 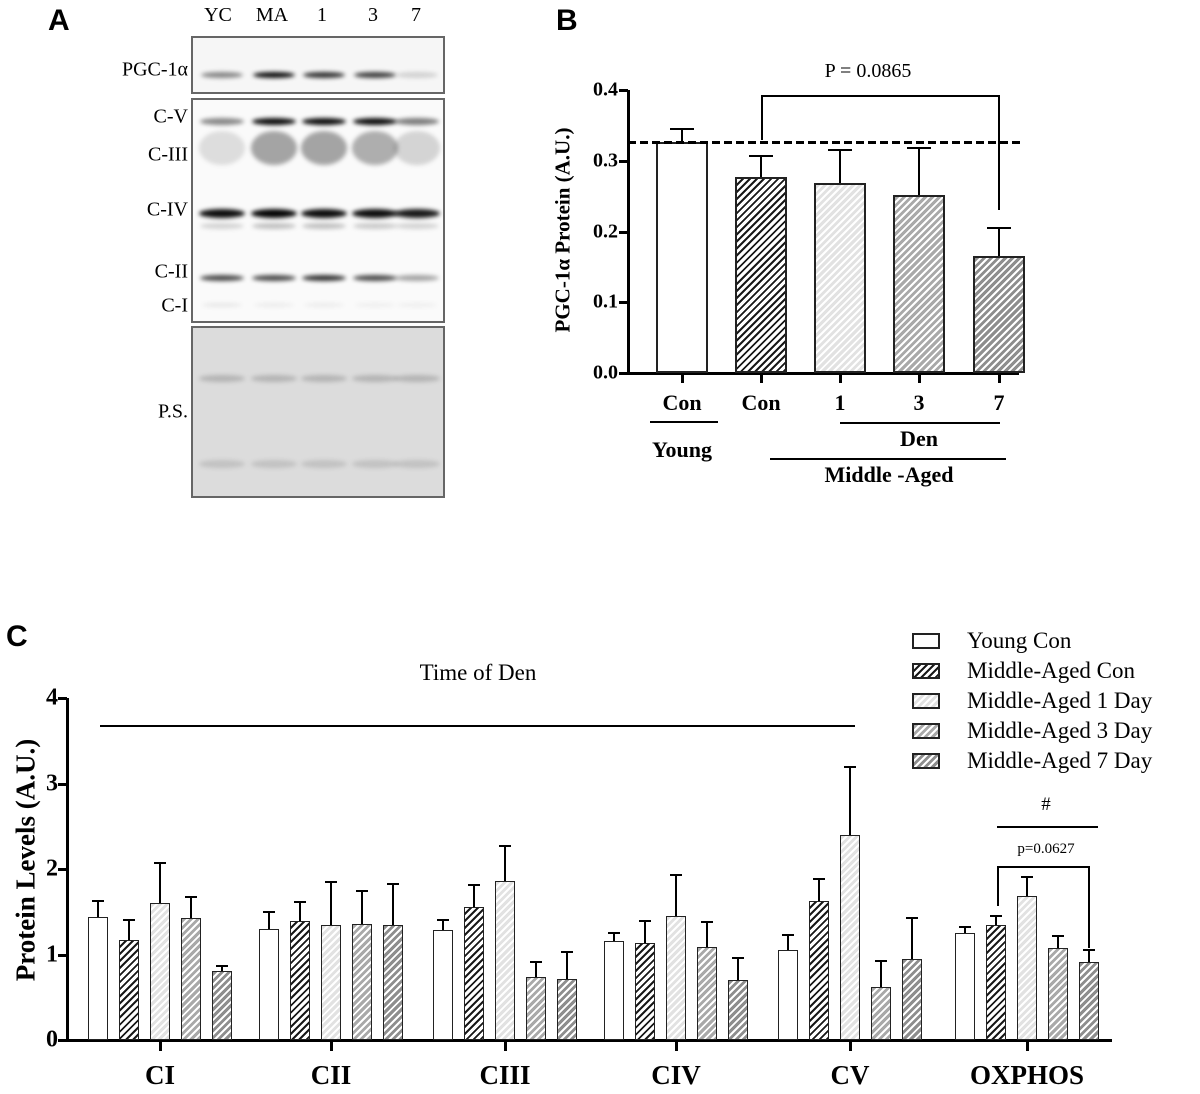 What do you see at coordinates (373, 15) in the screenshot?
I see `lane-label: 3` at bounding box center [373, 15].